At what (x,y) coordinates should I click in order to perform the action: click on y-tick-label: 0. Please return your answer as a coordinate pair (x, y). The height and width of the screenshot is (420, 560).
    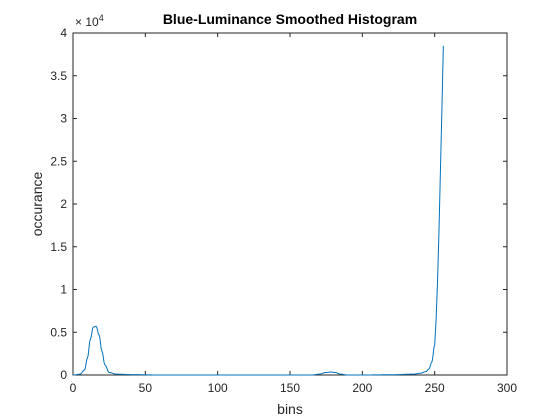
    Looking at the image, I should click on (63, 375).